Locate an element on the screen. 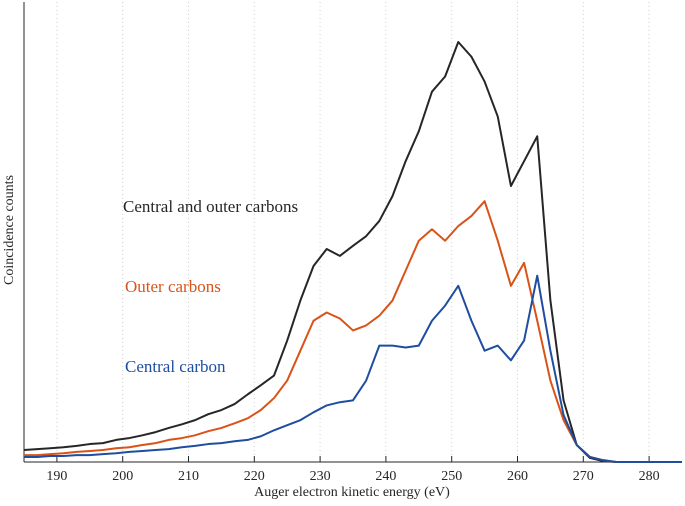 This screenshot has height=506, width=685. y-axis-label: Coincidence counts is located at coordinates (9, 230).